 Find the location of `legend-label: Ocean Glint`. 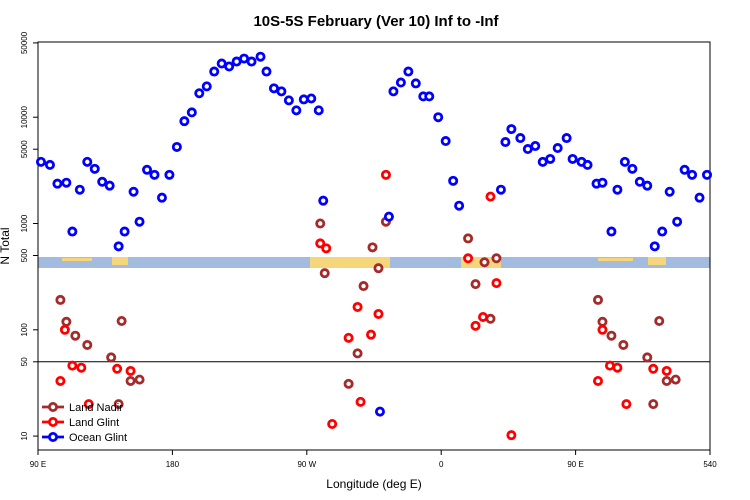

legend-label: Ocean Glint is located at coordinates (98, 438).